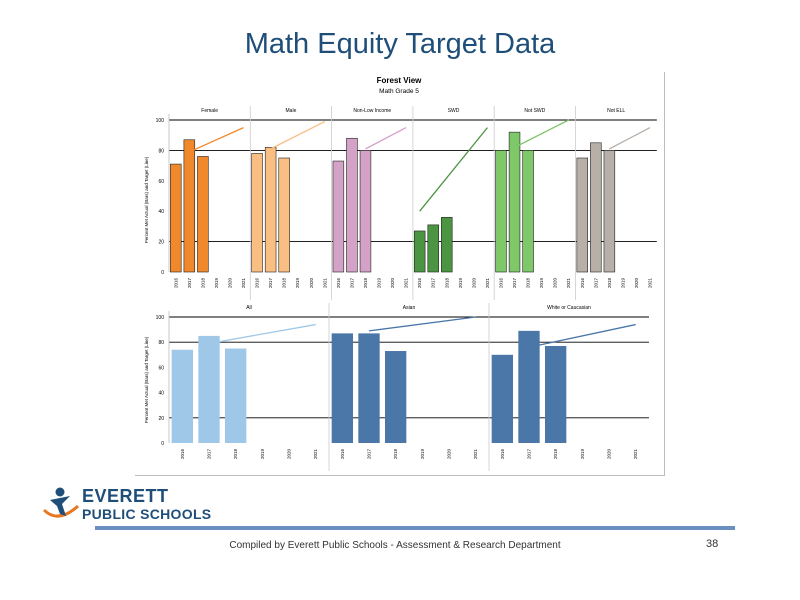 The height and width of the screenshot is (600, 800). Describe the element at coordinates (712, 544) in the screenshot. I see `page-number: 38` at that location.